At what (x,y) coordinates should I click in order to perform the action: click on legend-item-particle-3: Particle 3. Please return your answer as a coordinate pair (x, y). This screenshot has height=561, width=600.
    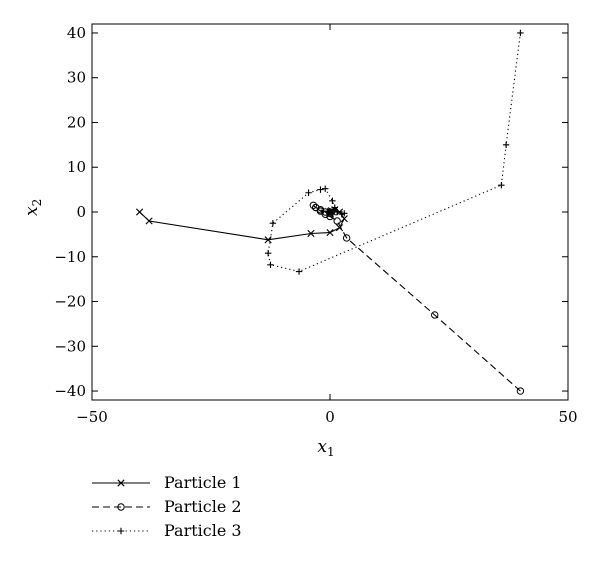
    Looking at the image, I should click on (167, 530).